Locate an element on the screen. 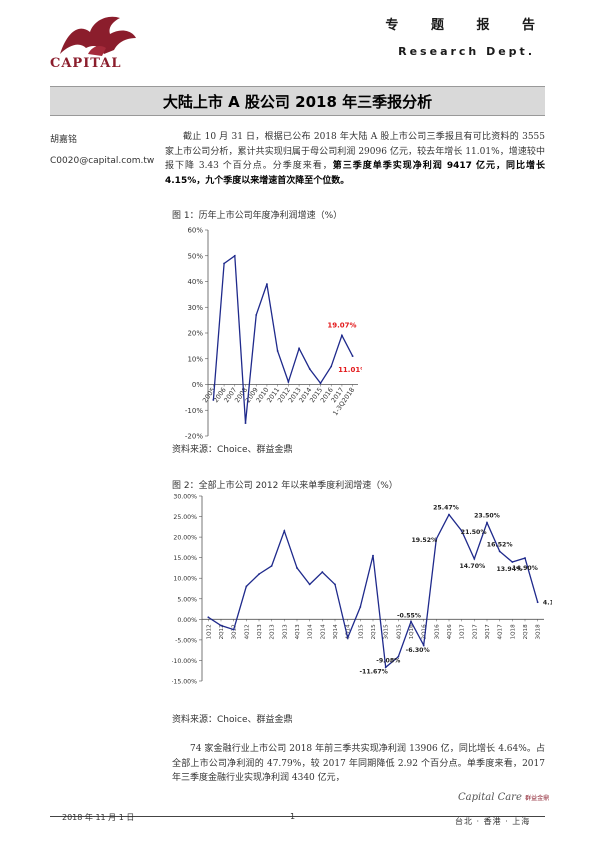 This screenshot has width=595, height=842. dept-label: Research Dept. is located at coordinates (466, 51).